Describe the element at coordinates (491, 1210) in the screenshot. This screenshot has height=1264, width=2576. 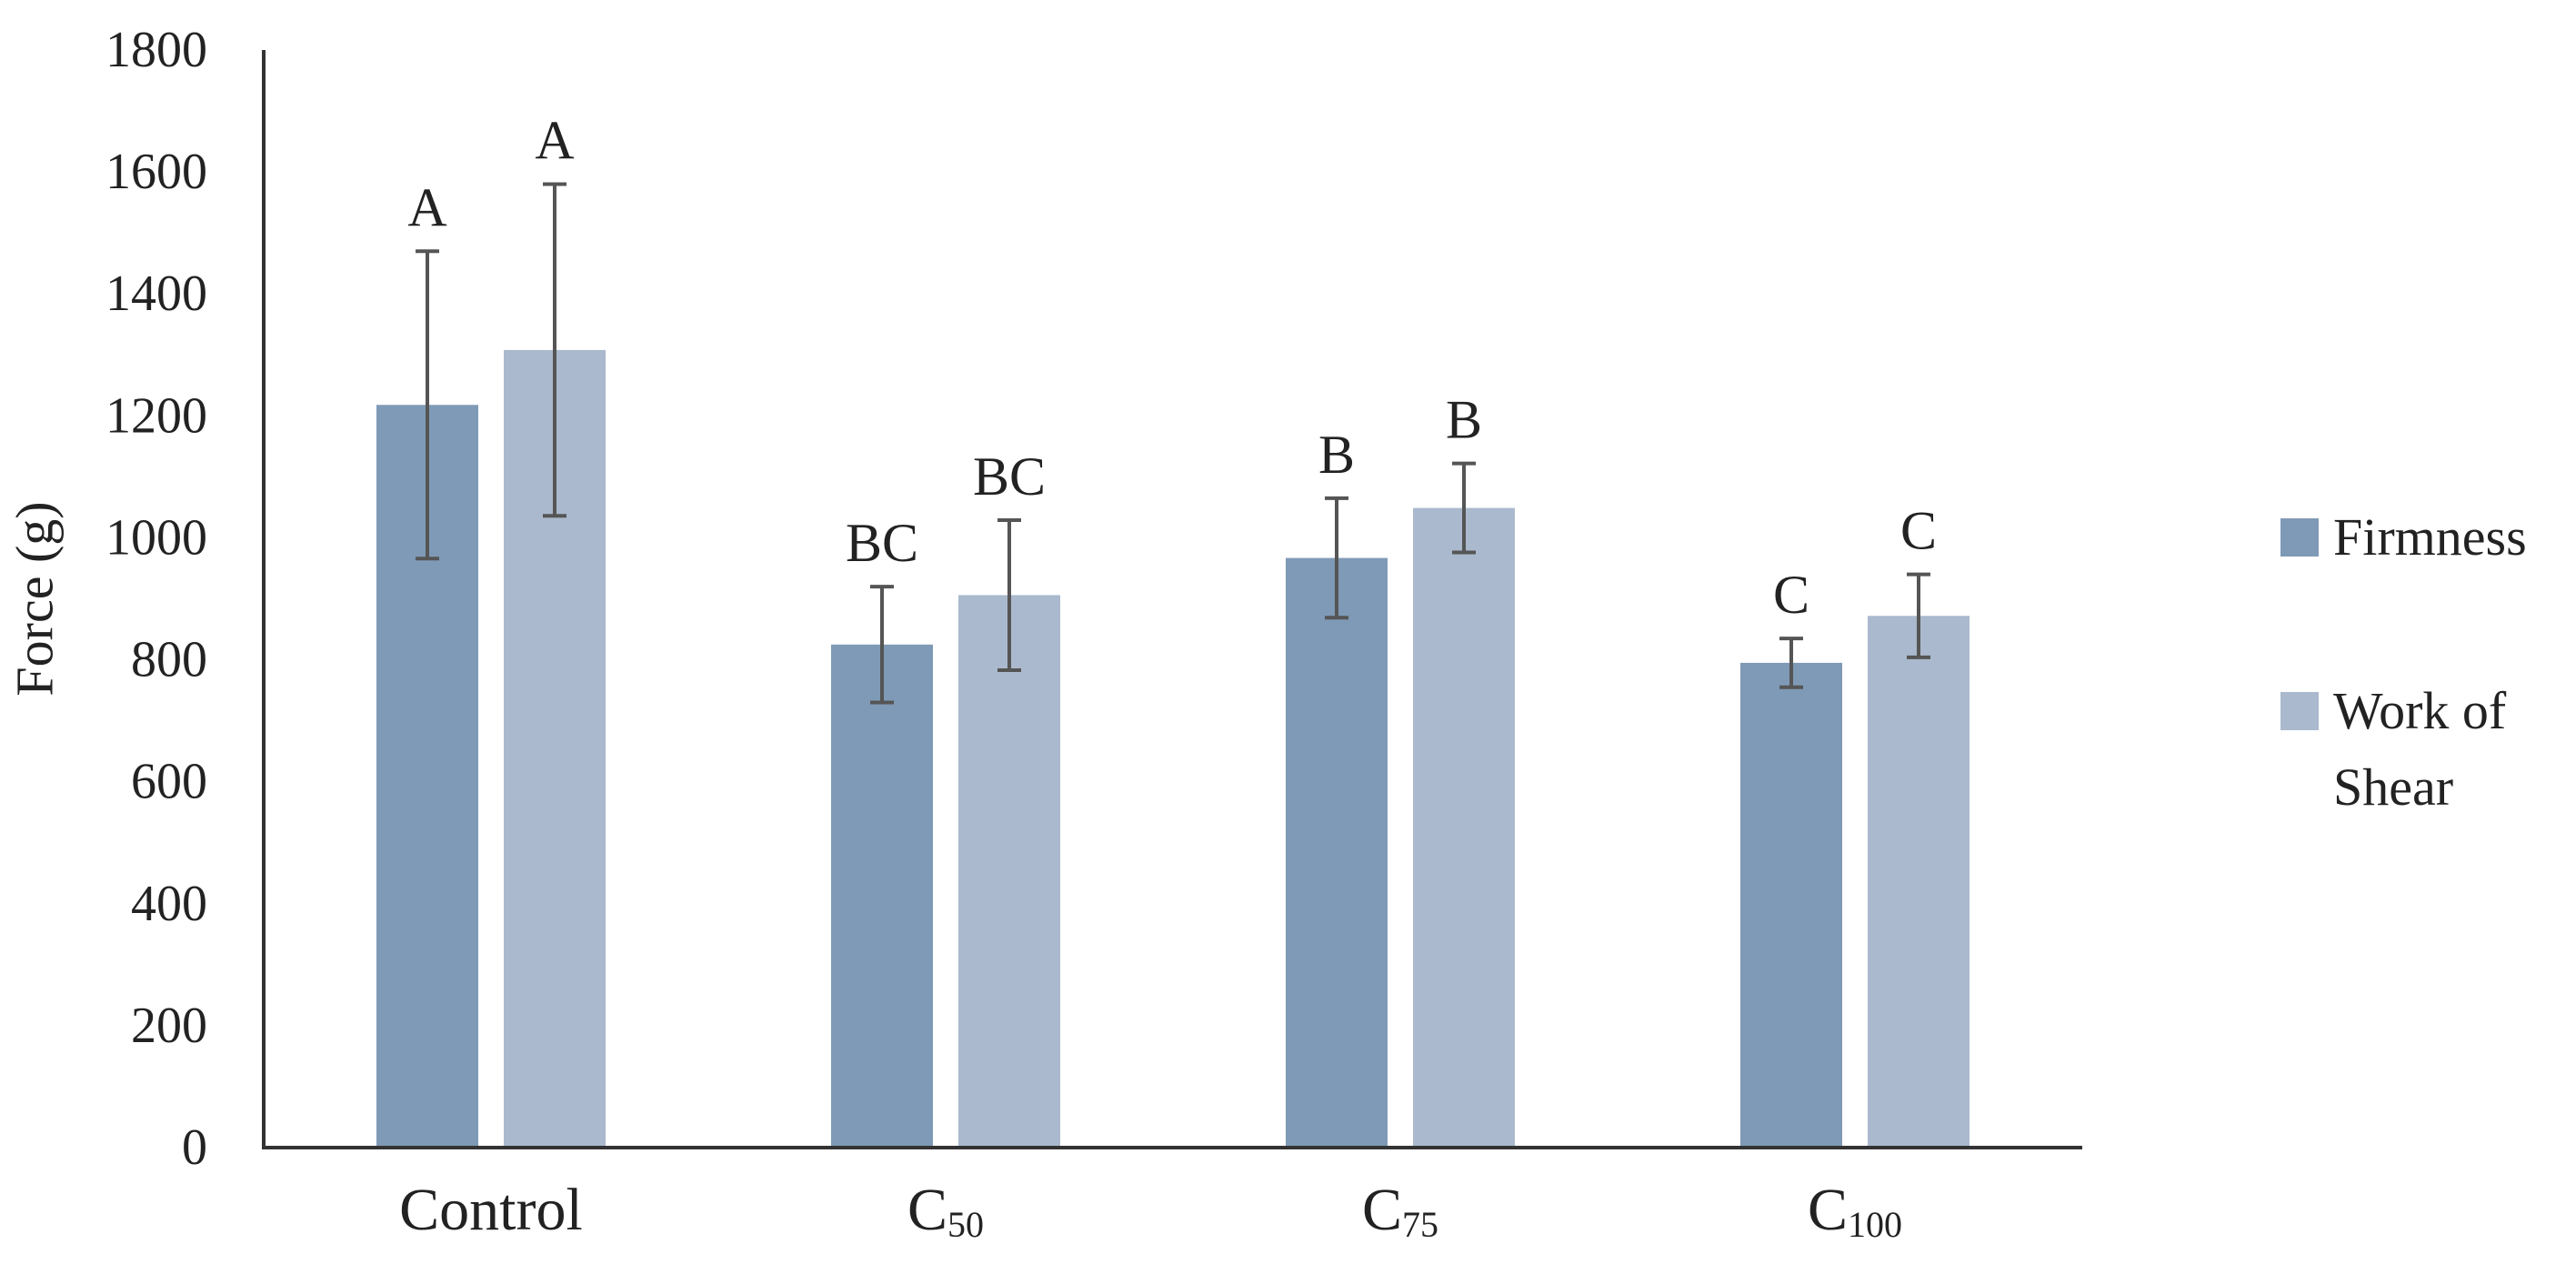
I see `x-tick-label: Control` at that location.